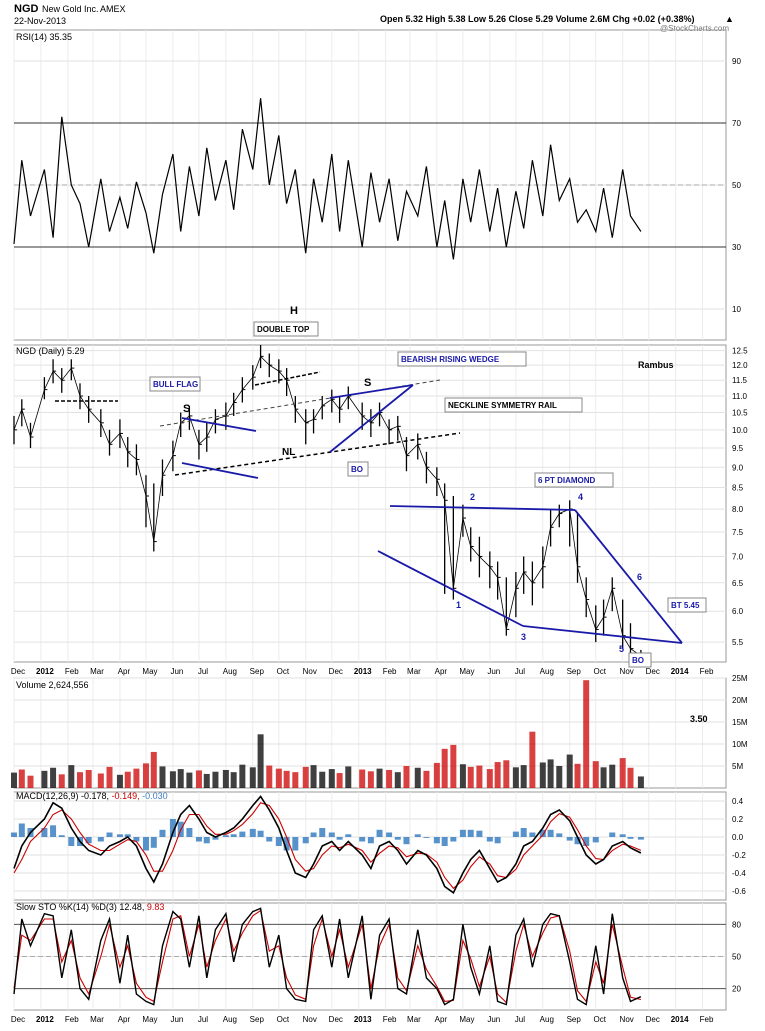 The width and height of the screenshot is (765, 1031). Describe the element at coordinates (80, 907) in the screenshot. I see `sto-title-main: Slow STO %K(14) %D(3) 12.48,` at that location.